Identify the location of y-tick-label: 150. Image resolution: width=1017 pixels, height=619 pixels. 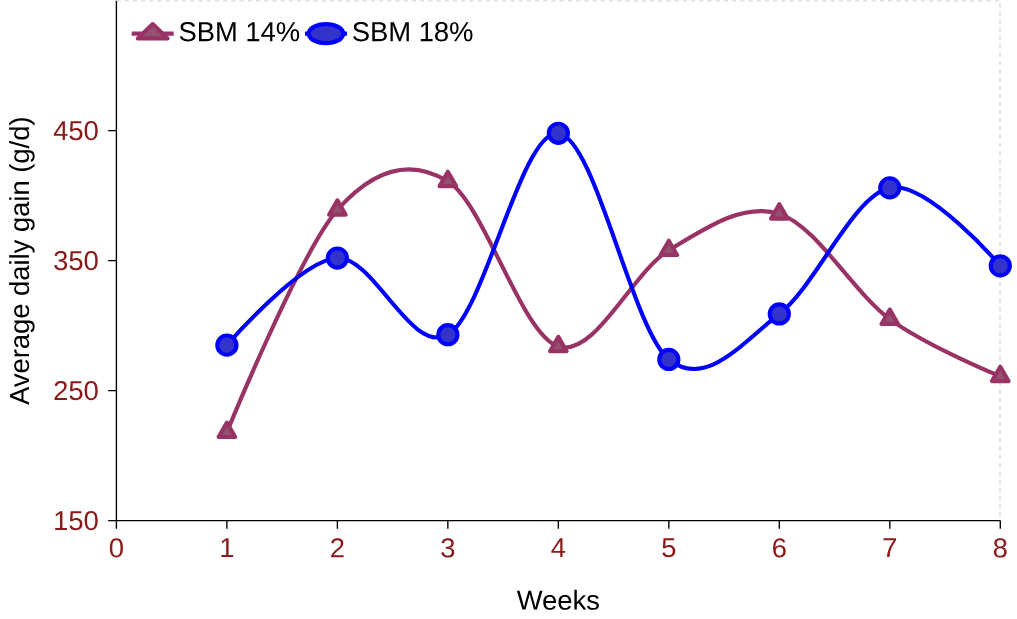
(76, 520).